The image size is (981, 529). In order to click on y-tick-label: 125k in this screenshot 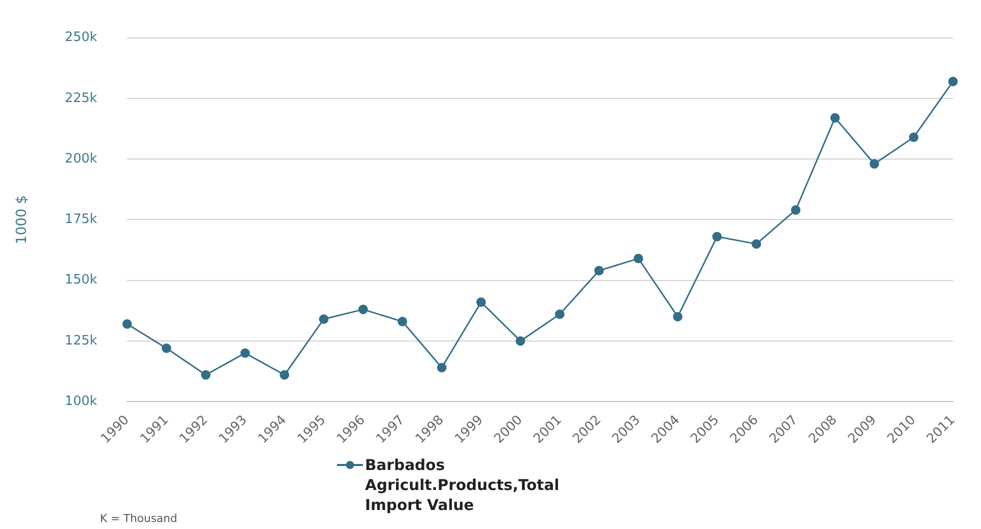, I will do `click(81, 340)`.